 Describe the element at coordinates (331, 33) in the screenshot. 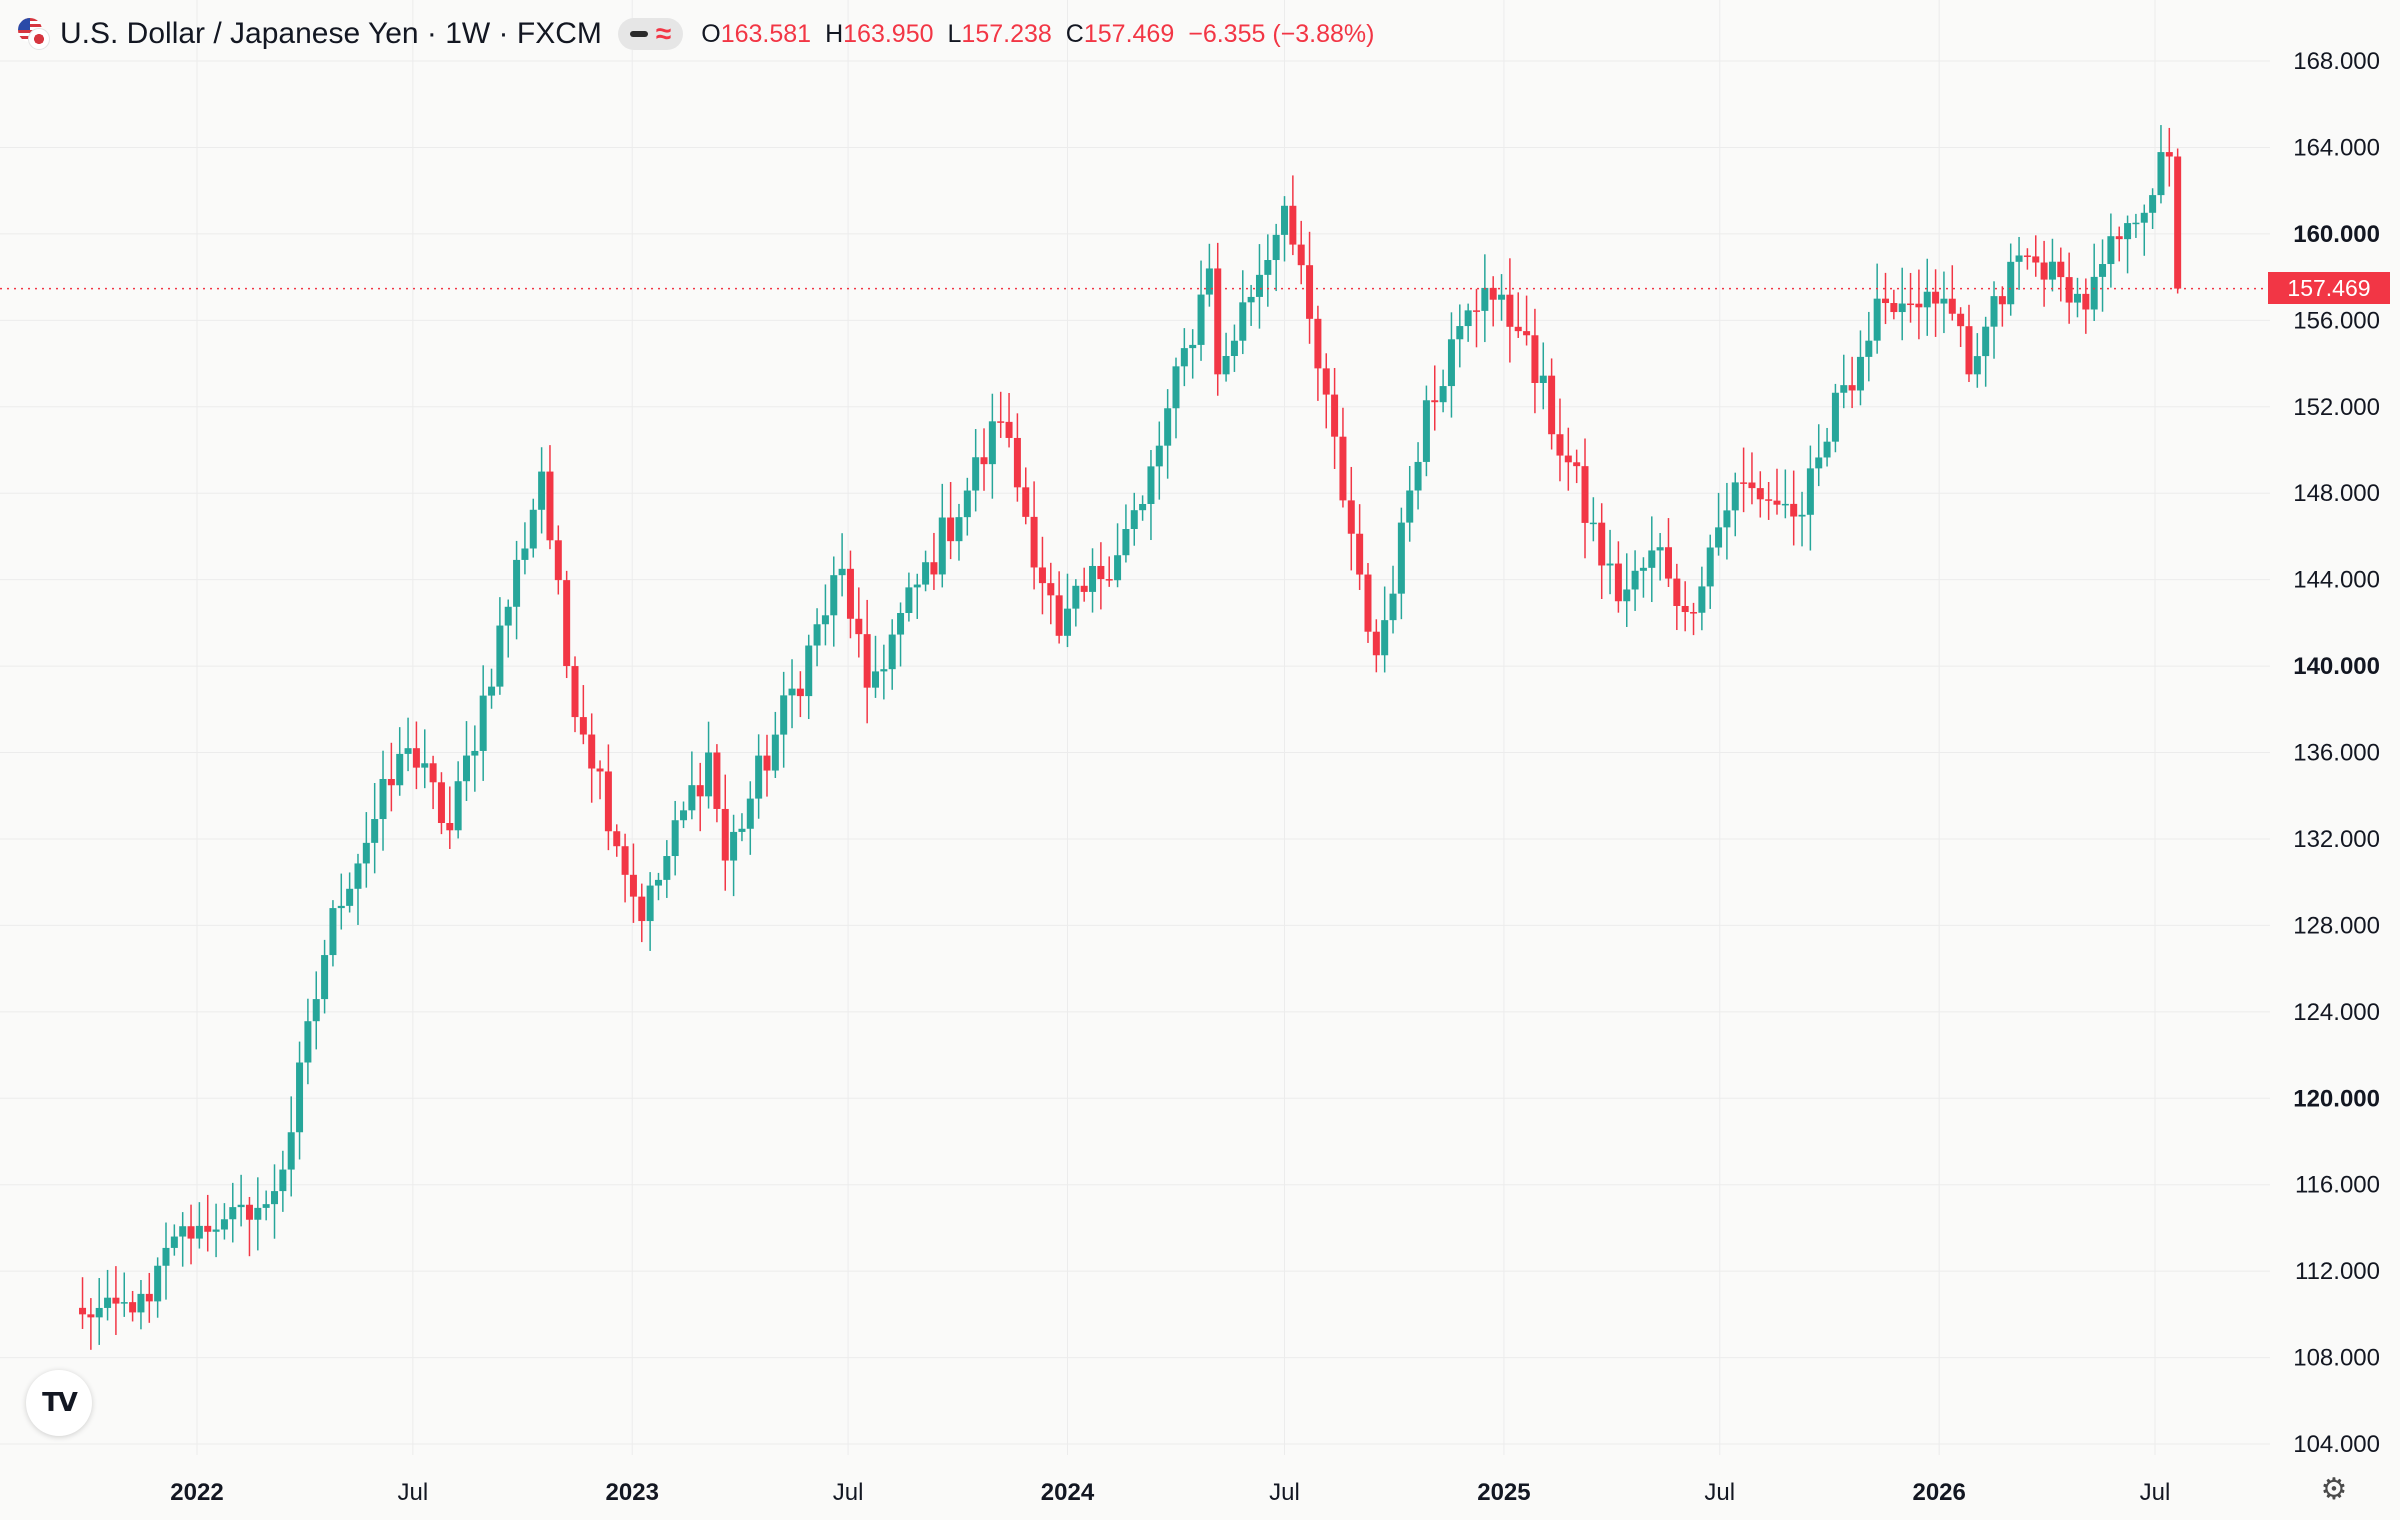

I see `symbol-title: U.S. Dollar / Japanese Yen · 1W · FXCM` at that location.